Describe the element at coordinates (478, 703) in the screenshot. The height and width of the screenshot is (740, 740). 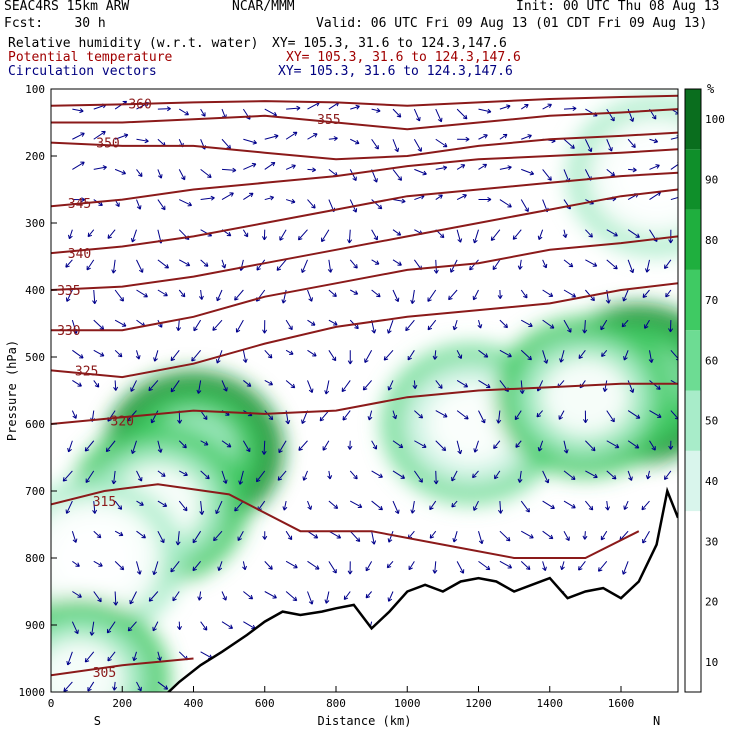
I see `x-tick-label: 1200` at that location.